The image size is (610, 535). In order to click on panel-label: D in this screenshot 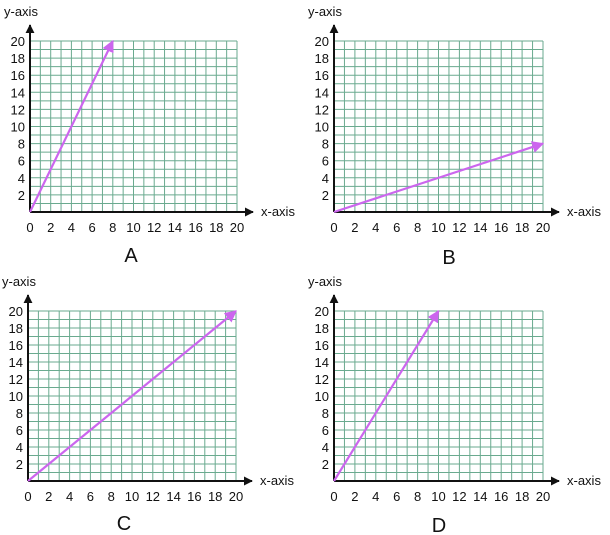, I will do `click(439, 525)`.